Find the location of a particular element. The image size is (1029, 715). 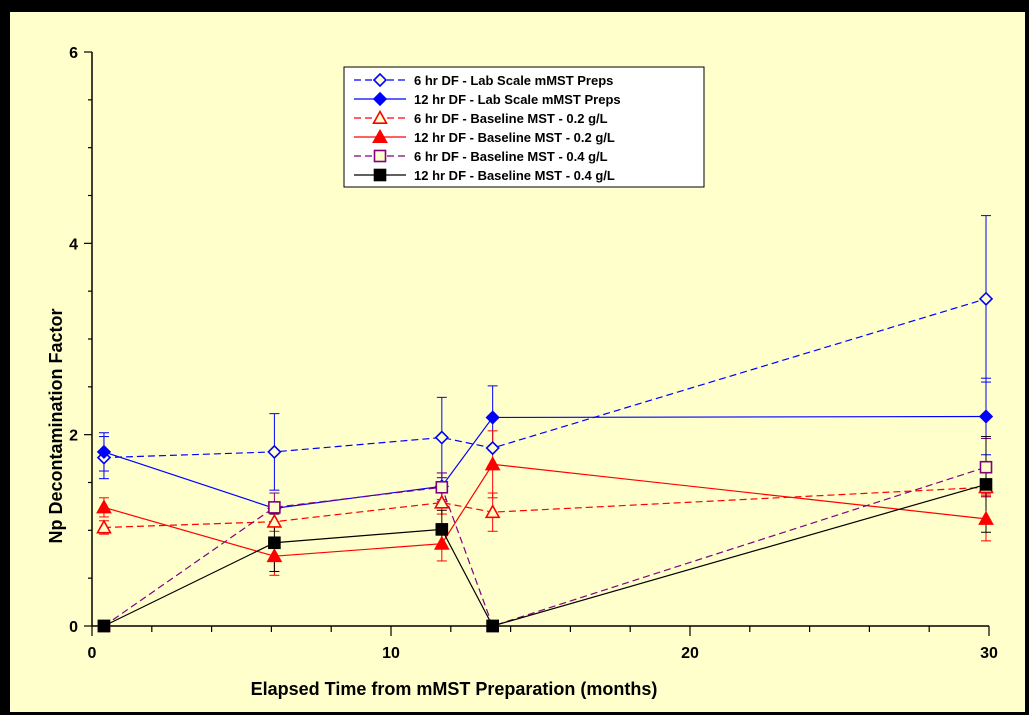

legend-label-2: 12 hr DF - Lab Scale mMST Preps is located at coordinates (517, 99).